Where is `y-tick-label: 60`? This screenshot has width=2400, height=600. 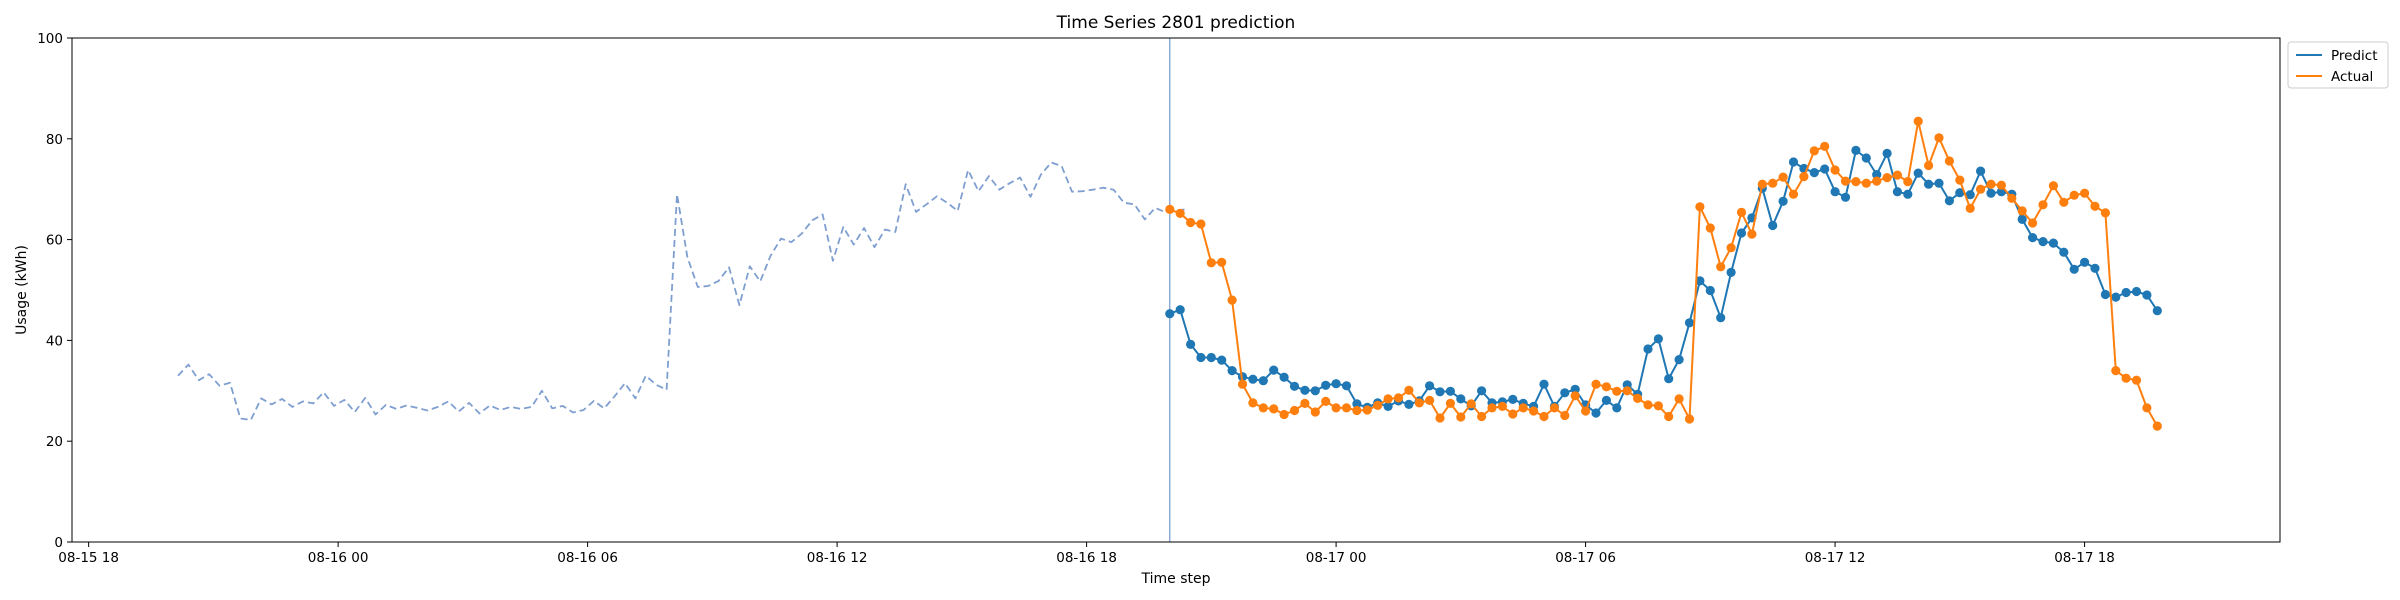
y-tick-label: 60 is located at coordinates (54, 241).